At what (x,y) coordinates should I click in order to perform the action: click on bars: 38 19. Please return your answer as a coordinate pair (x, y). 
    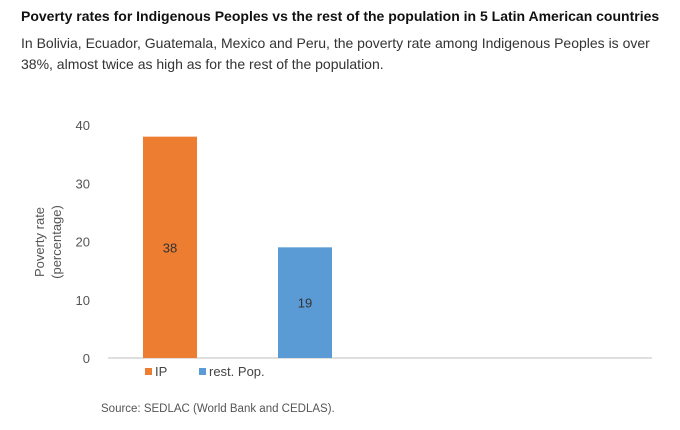
    Looking at the image, I should click on (237, 247).